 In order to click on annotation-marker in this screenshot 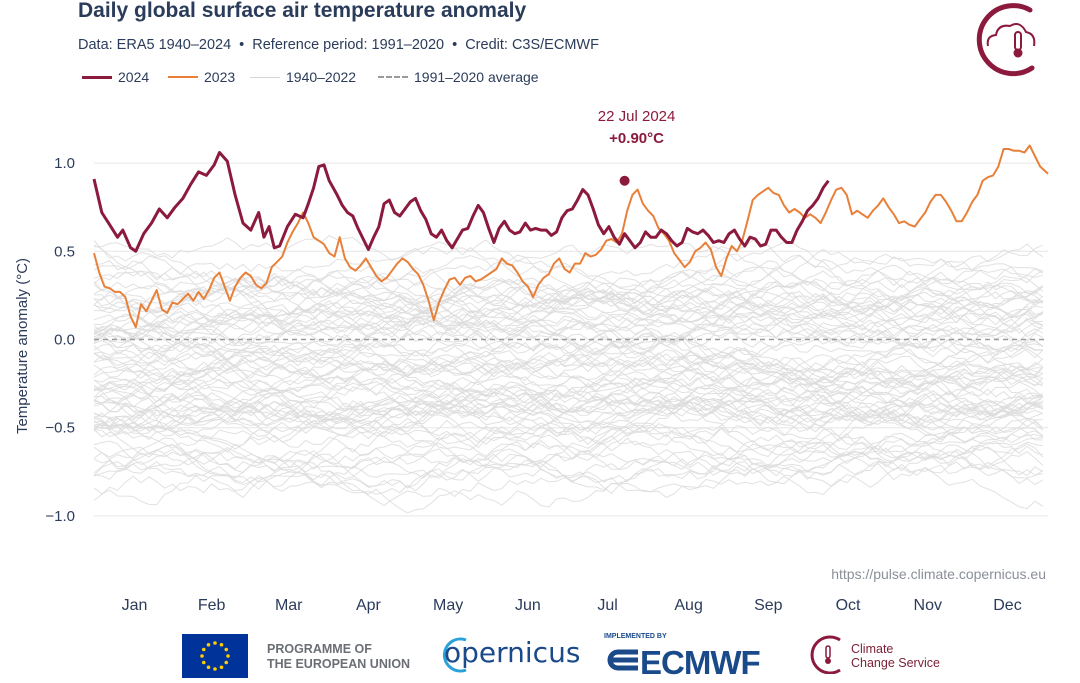, I will do `click(624, 180)`.